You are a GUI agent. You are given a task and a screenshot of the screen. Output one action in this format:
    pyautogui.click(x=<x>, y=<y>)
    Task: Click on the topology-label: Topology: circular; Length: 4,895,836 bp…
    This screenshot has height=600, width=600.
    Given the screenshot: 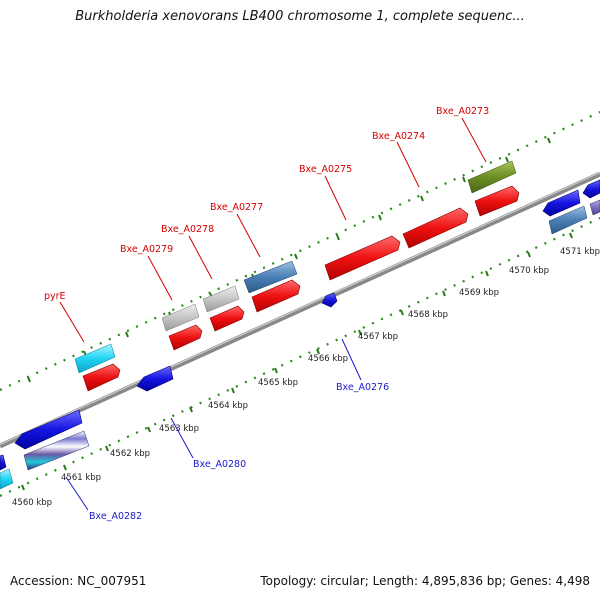 What is the action you would take?
    pyautogui.click(x=425, y=581)
    